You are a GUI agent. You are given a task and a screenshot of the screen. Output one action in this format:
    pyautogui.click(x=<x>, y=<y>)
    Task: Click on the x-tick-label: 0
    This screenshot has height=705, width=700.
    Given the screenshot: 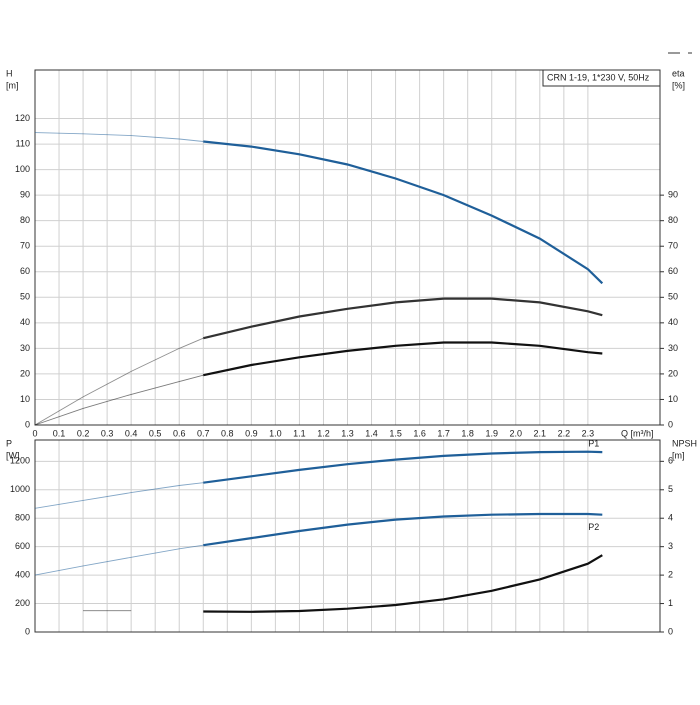 What is the action you would take?
    pyautogui.click(x=34, y=433)
    